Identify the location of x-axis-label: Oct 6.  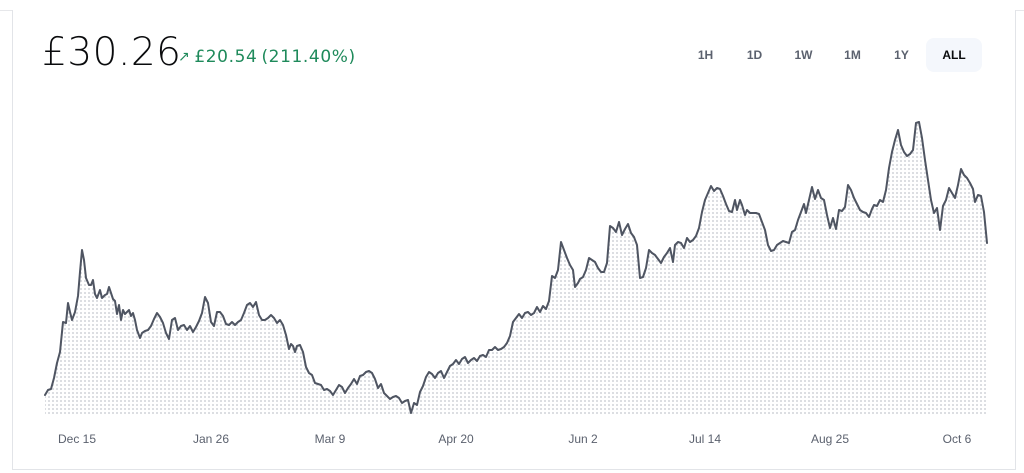
(957, 439).